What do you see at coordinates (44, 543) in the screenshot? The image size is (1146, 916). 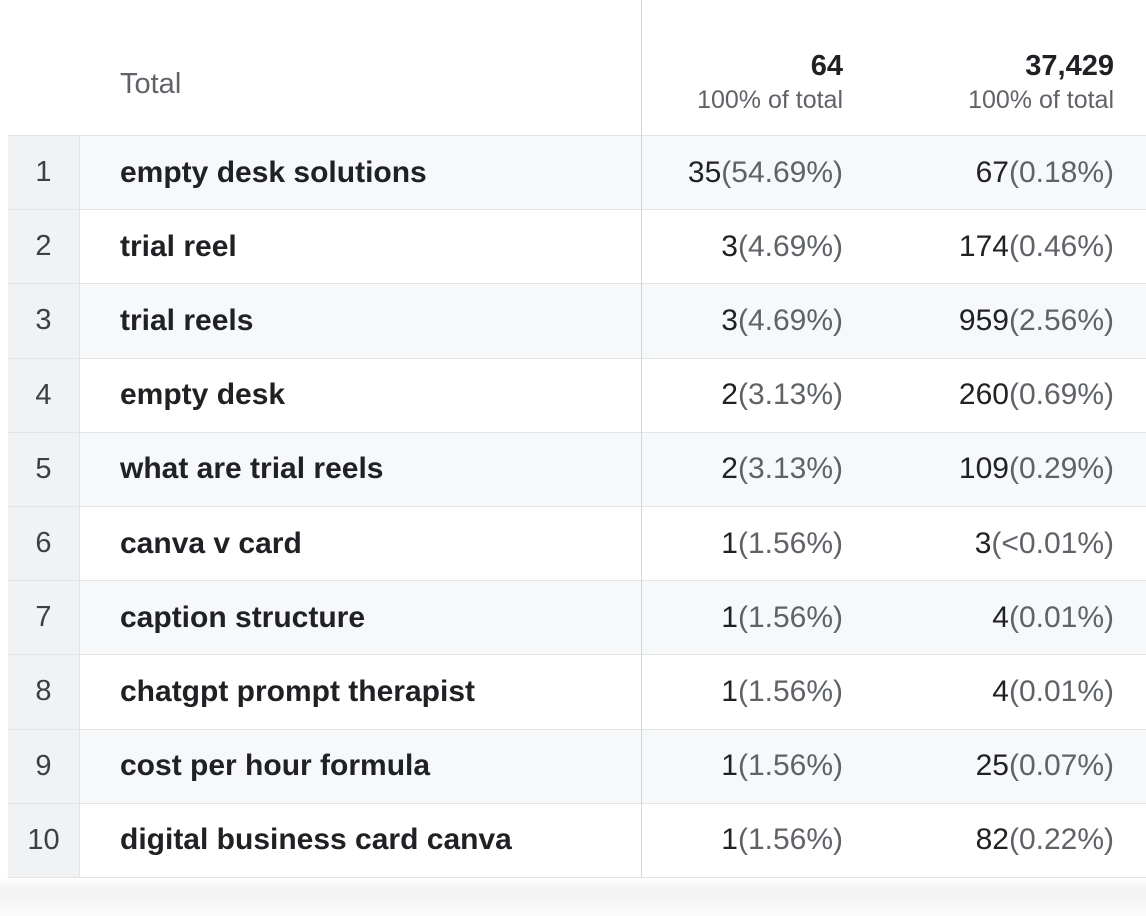 I see `row-rank: 6` at bounding box center [44, 543].